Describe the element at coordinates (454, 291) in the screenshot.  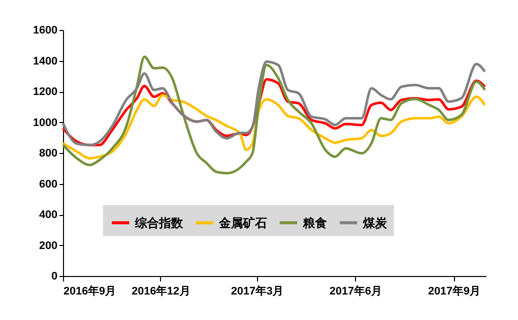
I see `x-tick-label: 2017年9月` at that location.